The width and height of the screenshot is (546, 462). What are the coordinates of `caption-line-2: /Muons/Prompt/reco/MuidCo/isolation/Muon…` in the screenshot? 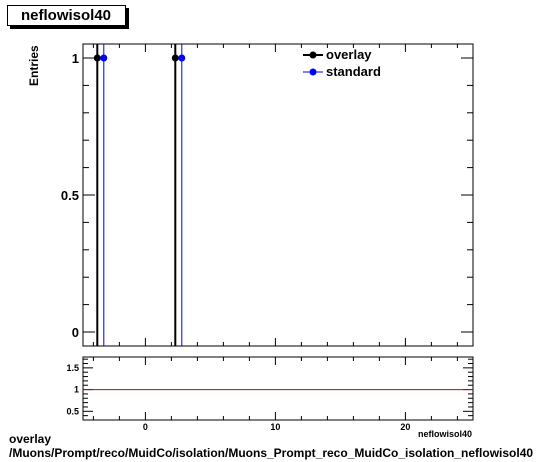 It's located at (271, 453).